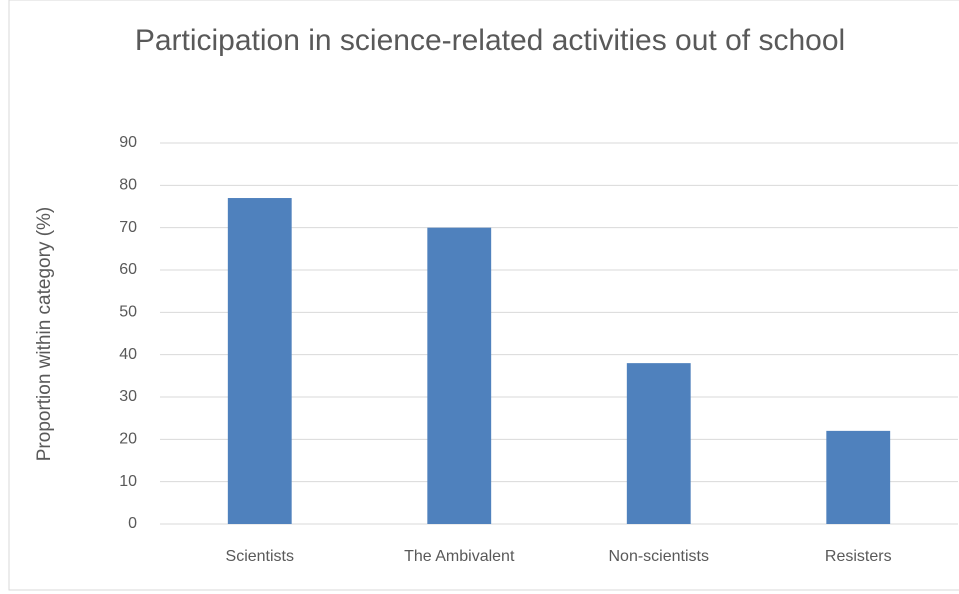 The width and height of the screenshot is (959, 594). I want to click on y-tick-label: 40, so click(128, 354).